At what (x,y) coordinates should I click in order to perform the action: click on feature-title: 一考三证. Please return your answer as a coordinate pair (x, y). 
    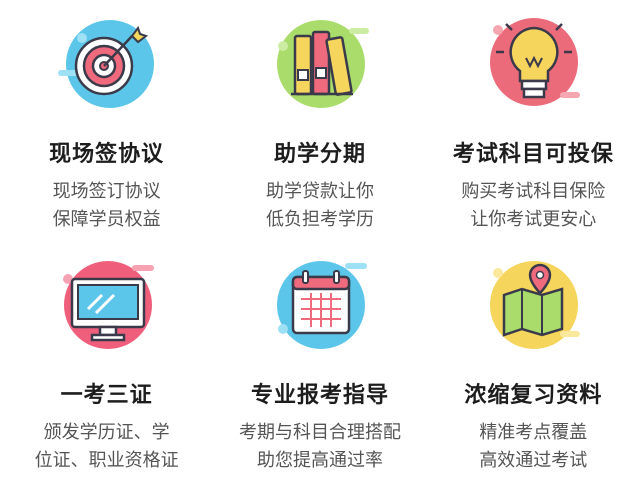
    Looking at the image, I should click on (106, 395).